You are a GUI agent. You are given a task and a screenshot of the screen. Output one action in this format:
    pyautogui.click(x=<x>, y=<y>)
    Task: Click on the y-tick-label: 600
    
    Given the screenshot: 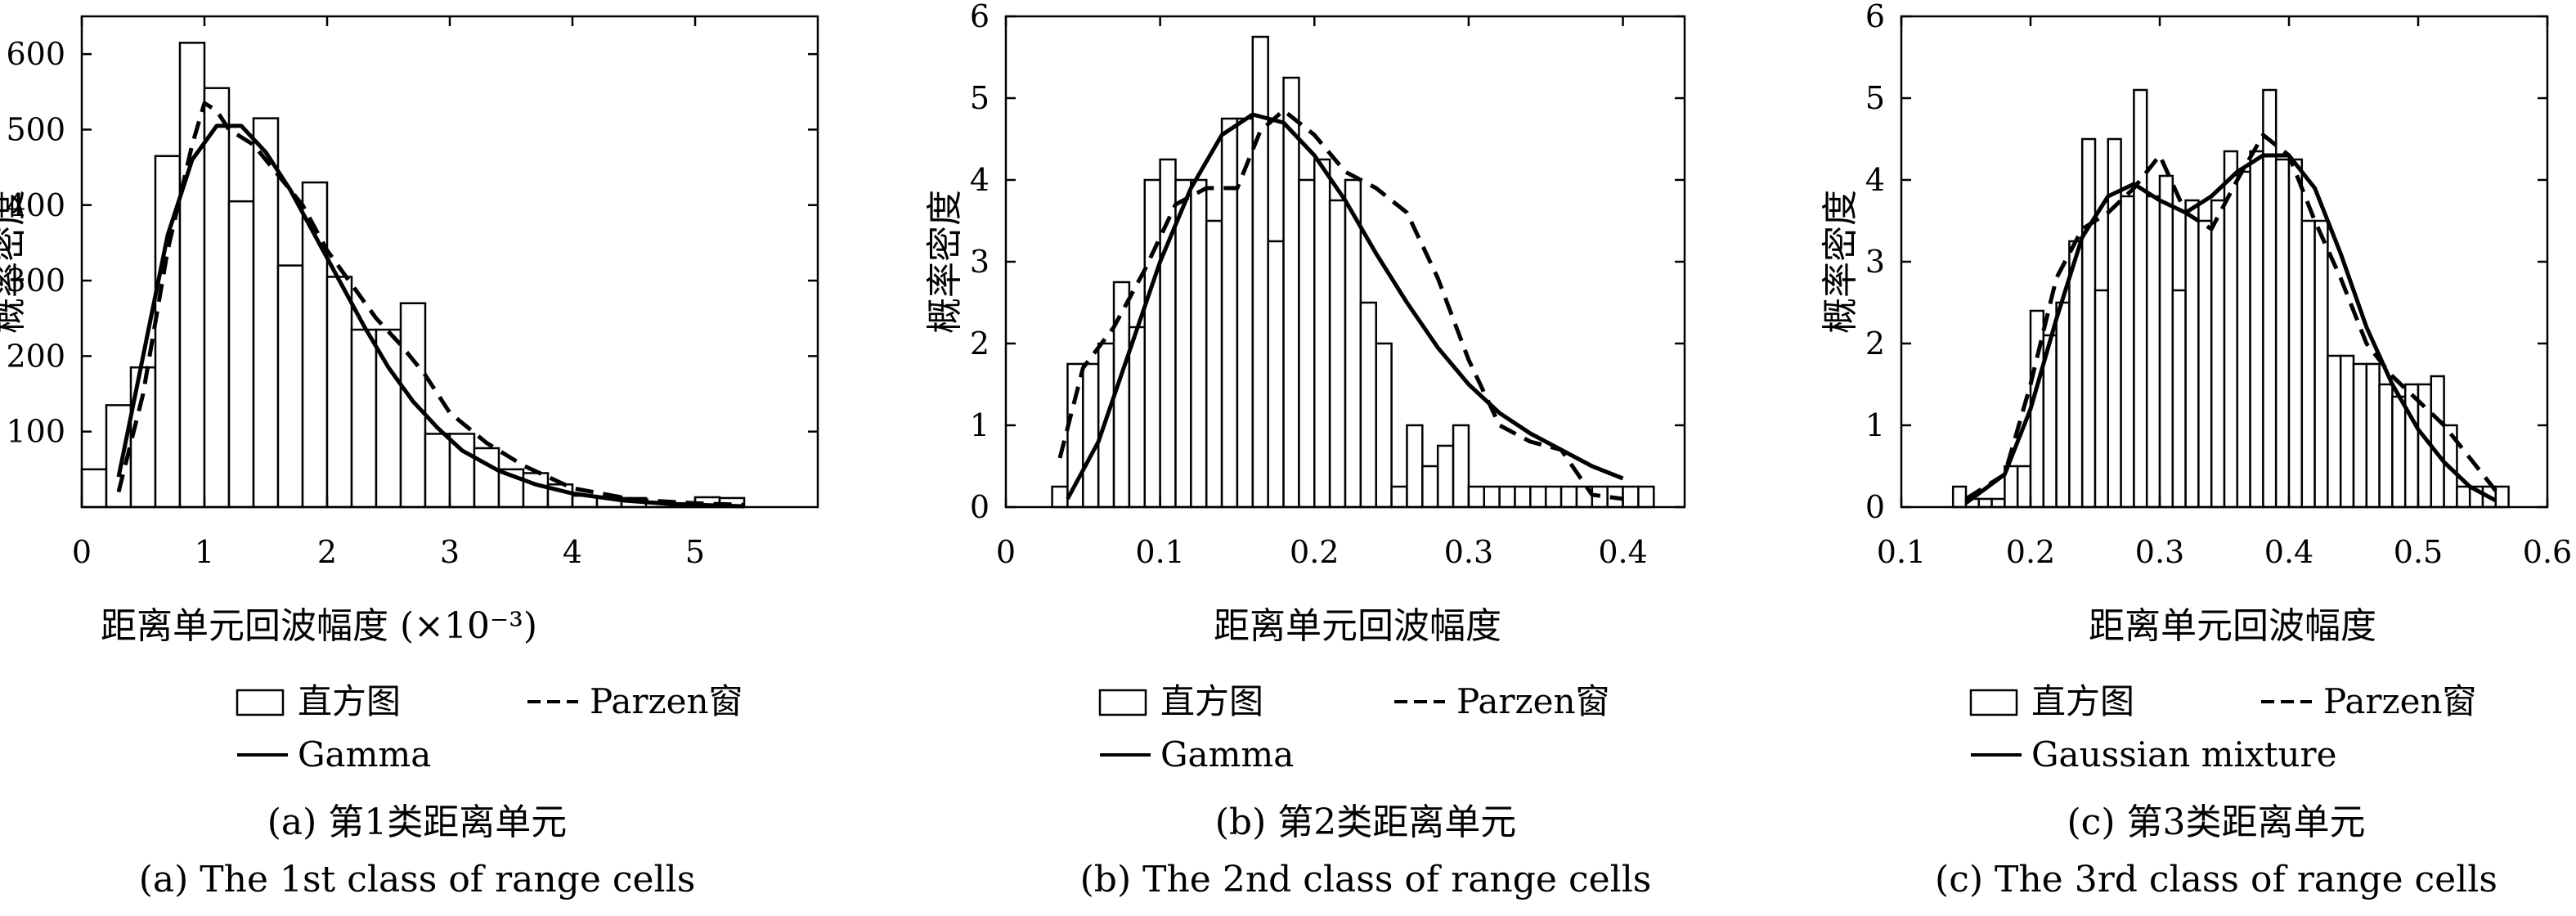 What is the action you would take?
    pyautogui.click(x=35, y=54)
    